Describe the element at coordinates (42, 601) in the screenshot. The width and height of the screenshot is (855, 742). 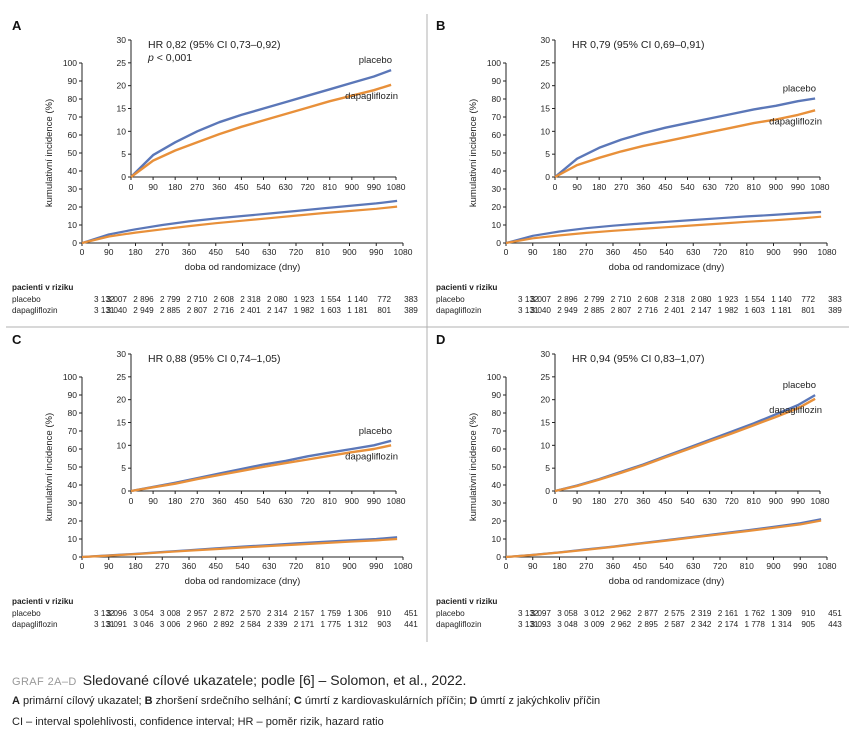
I see `risk-table-header-c: pacienti v riziku` at that location.